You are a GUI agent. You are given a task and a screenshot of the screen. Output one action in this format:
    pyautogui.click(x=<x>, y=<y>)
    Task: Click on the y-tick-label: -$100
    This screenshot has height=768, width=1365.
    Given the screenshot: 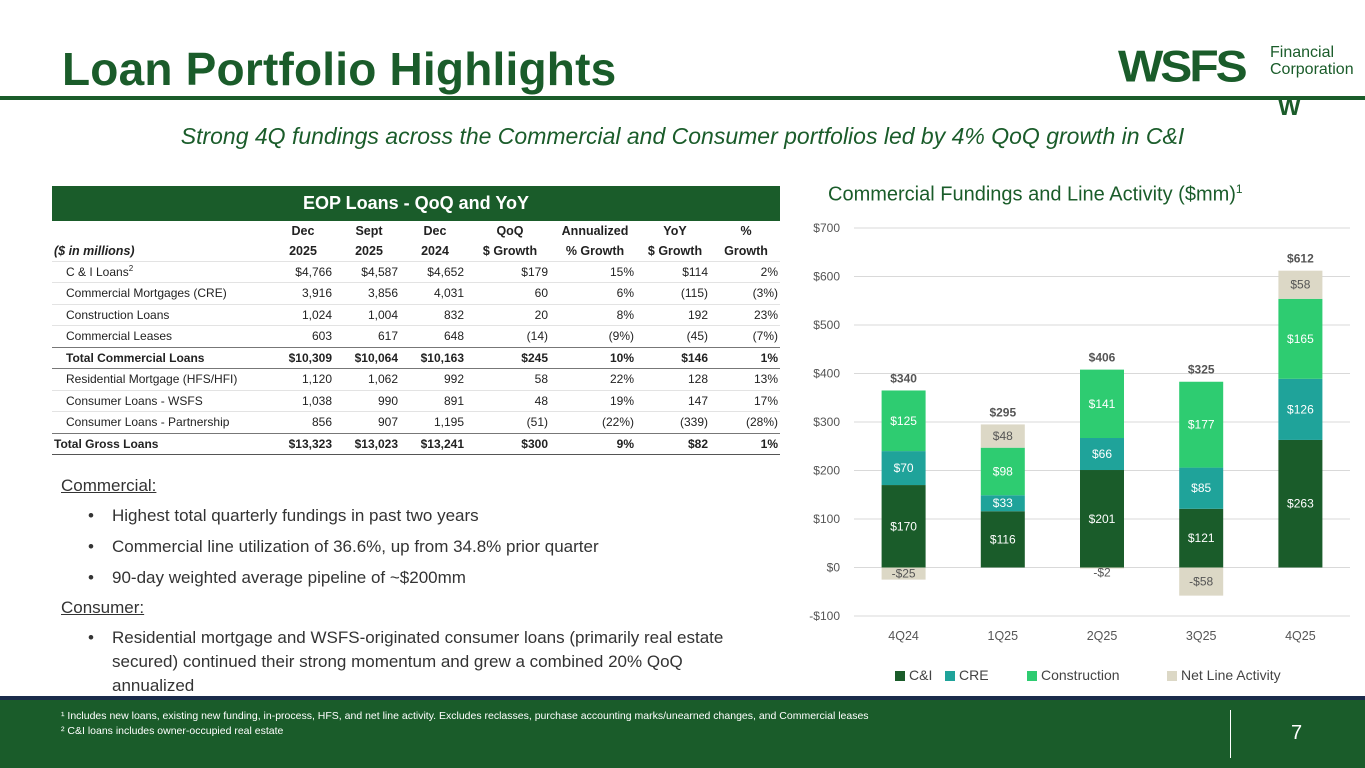 What is the action you would take?
    pyautogui.click(x=824, y=616)
    